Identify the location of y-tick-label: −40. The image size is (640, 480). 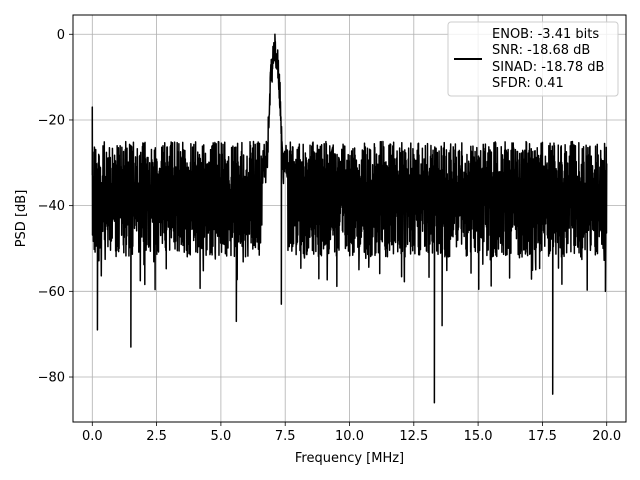
(51, 206).